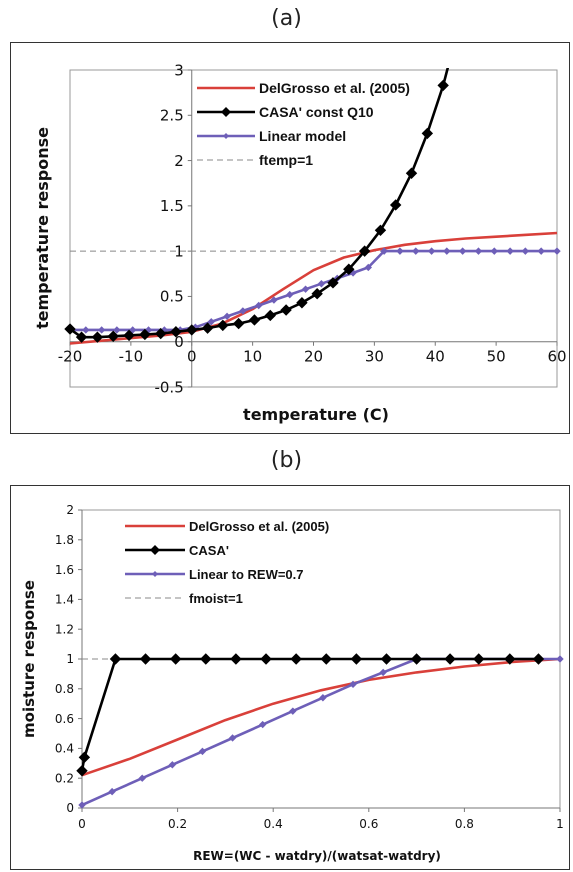 This screenshot has height=872, width=573. What do you see at coordinates (64, 629) in the screenshot?
I see `y-tick-label: 1.2` at bounding box center [64, 629].